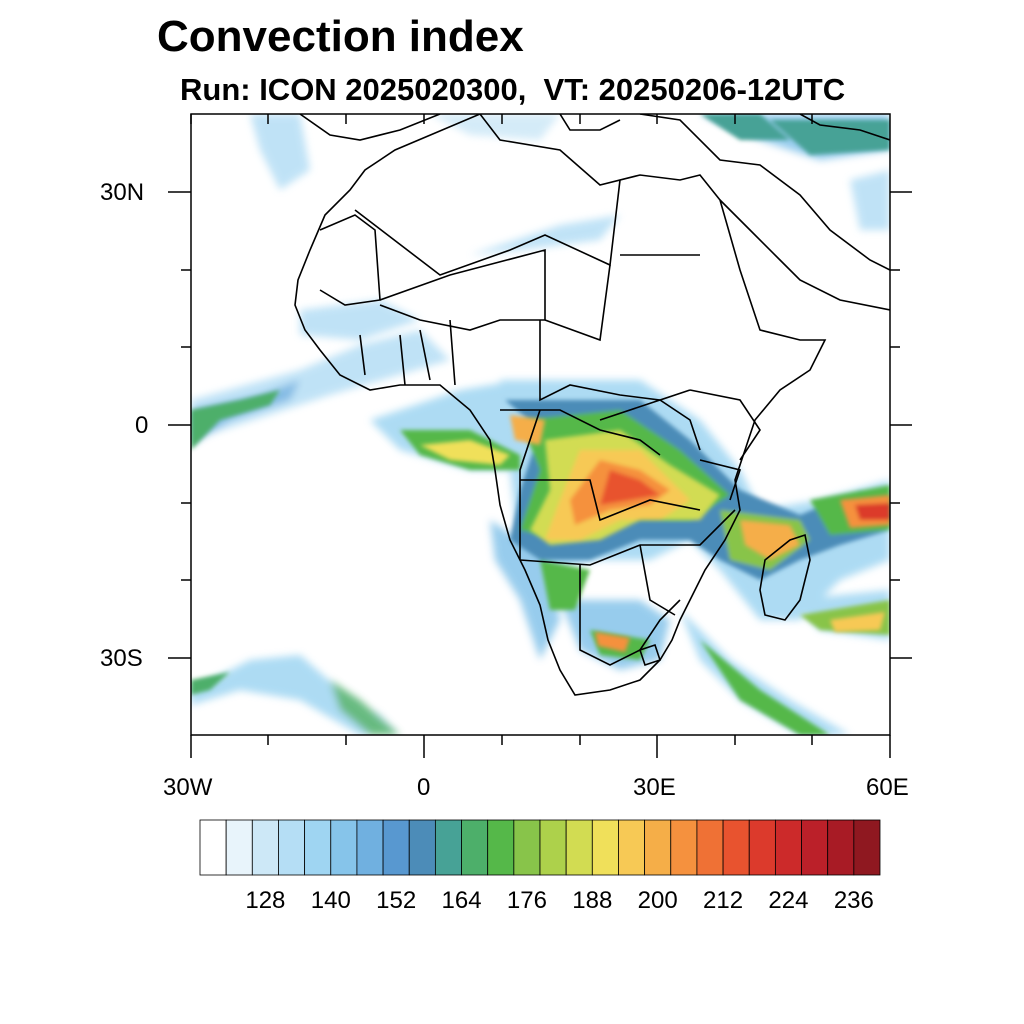  I want to click on chart-title: Convection index, so click(340, 36).